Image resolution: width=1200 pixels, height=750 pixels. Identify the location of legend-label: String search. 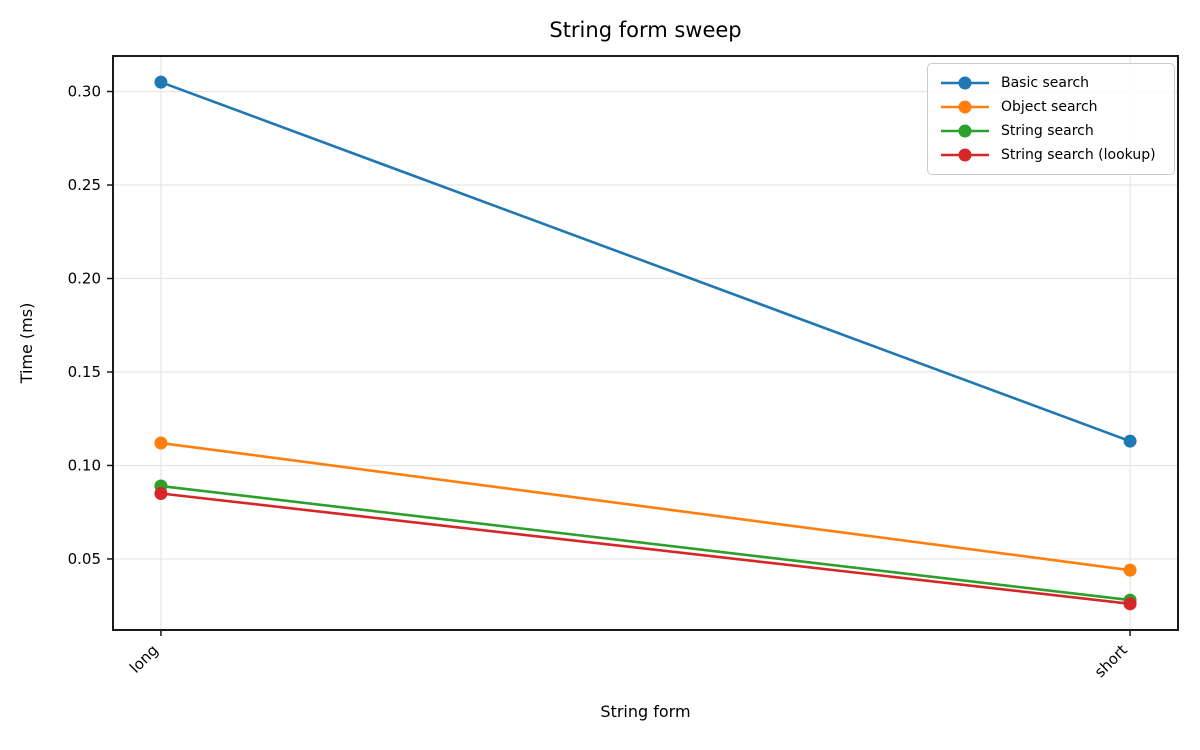
(1047, 131).